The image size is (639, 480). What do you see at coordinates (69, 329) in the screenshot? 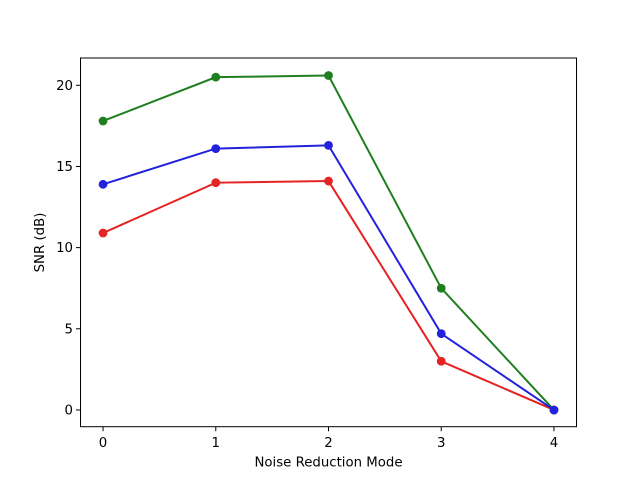
I see `y-tick-label: 5` at bounding box center [69, 329].